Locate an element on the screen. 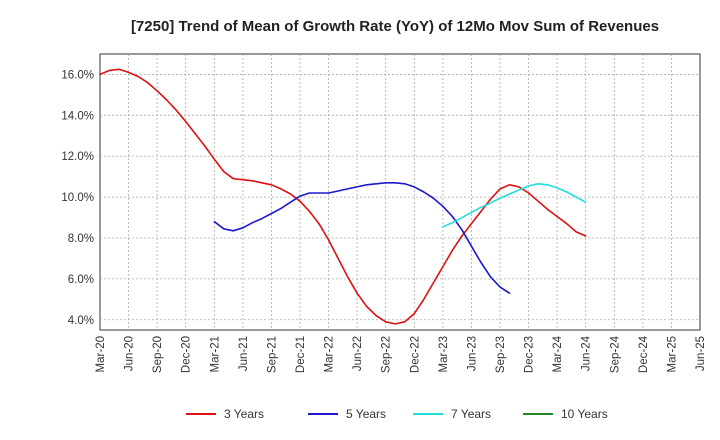  x-tick-label: Dec-24 is located at coordinates (644, 354).